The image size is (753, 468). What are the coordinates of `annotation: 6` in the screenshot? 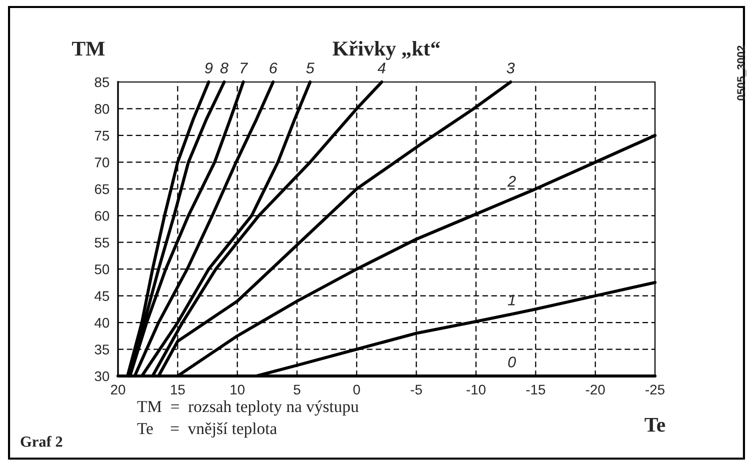 It's located at (274, 68).